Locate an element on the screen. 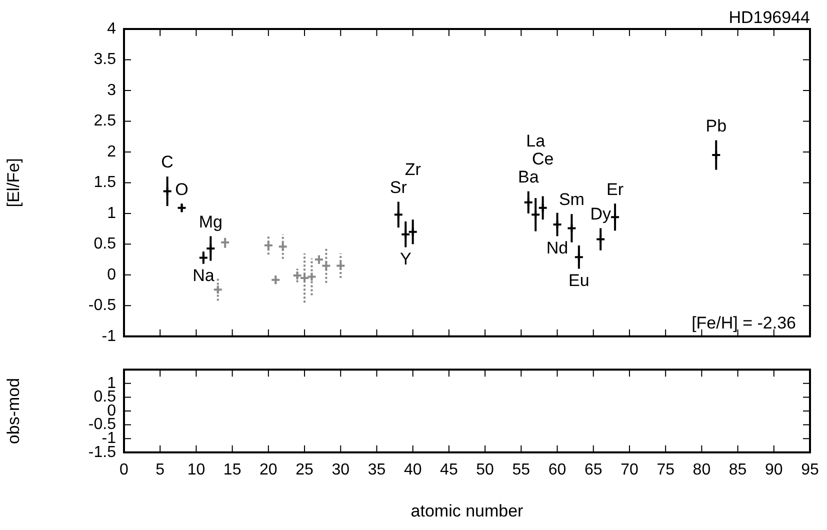 Image resolution: width=827 pixels, height=530 pixels. x-tick-label: 95 is located at coordinates (810, 469).